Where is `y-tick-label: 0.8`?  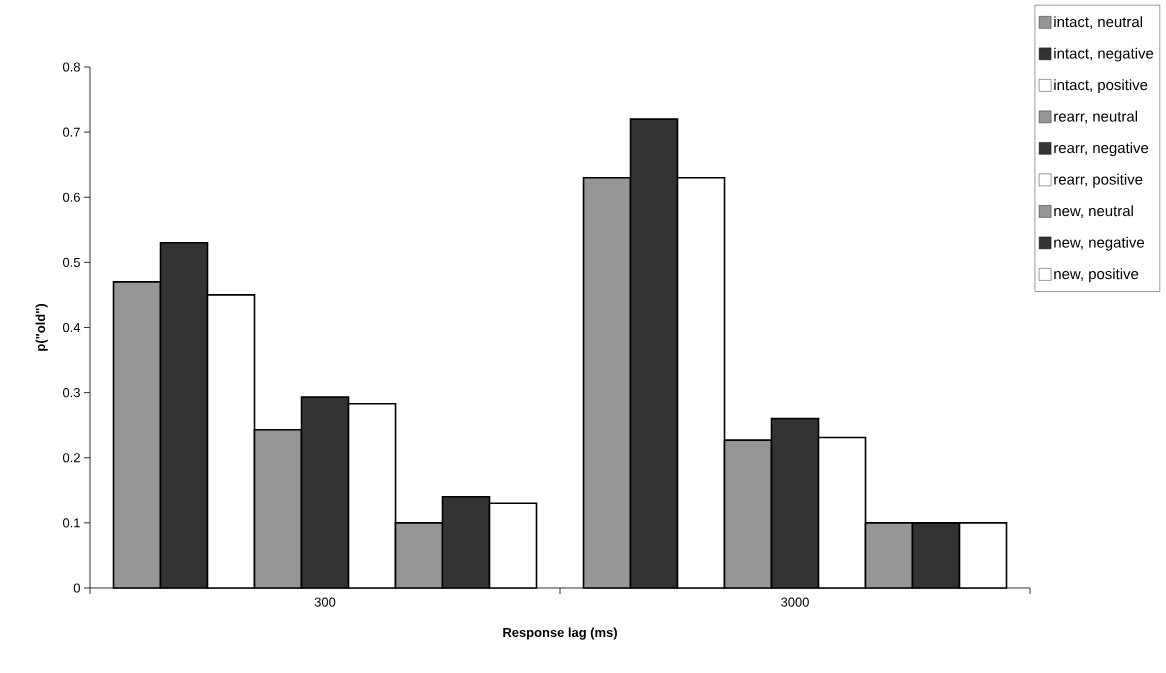 y-tick-label: 0.8 is located at coordinates (71, 67).